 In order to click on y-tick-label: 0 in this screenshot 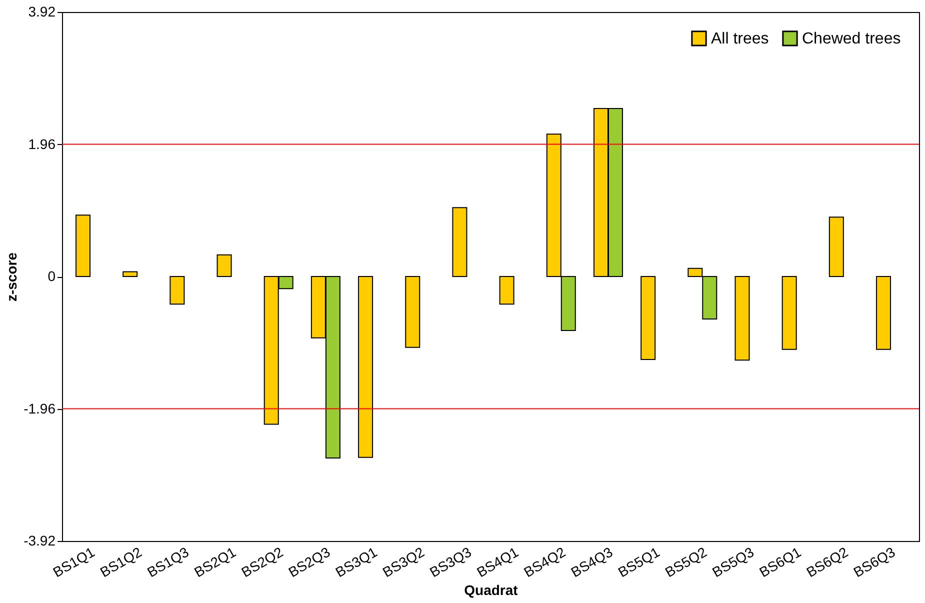, I will do `click(52, 276)`.